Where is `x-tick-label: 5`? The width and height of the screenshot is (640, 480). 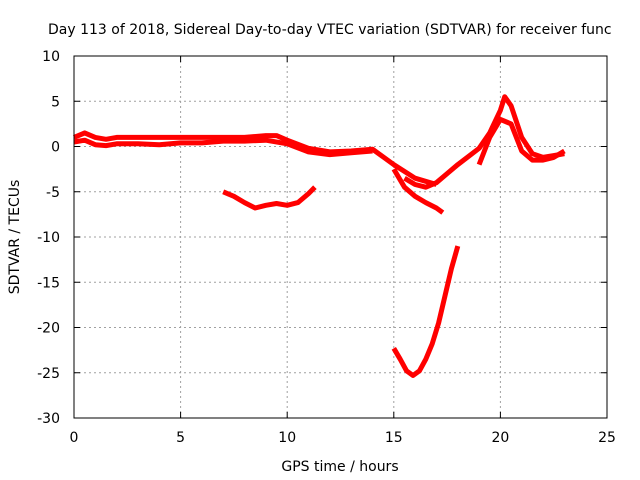
x-tick-label: 5 is located at coordinates (180, 438).